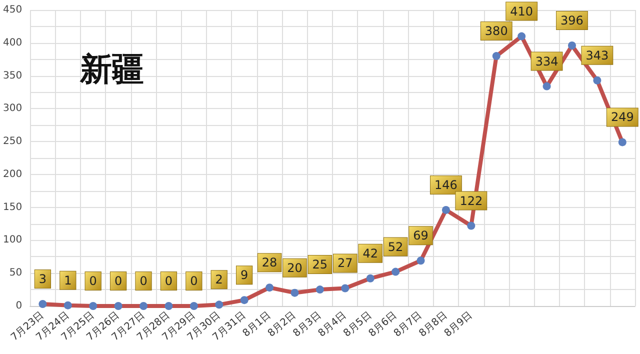 This screenshot has height=354, width=640. What do you see at coordinates (219, 279) in the screenshot?
I see `data-label: 2` at bounding box center [219, 279].